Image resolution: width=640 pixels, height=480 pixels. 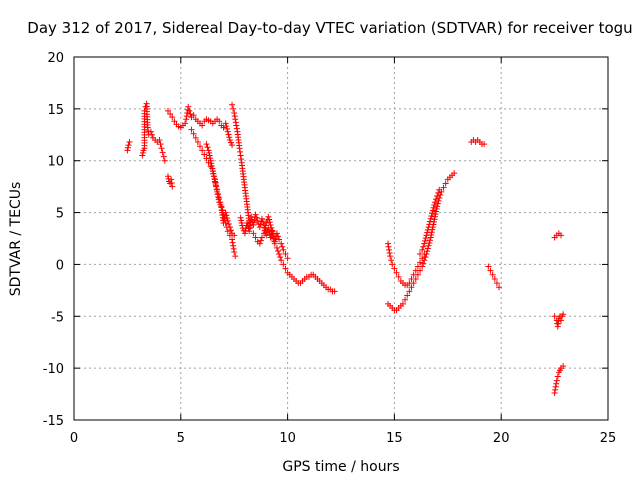 What do you see at coordinates (57, 317) in the screenshot?
I see `y-tick-label: -5` at bounding box center [57, 317].